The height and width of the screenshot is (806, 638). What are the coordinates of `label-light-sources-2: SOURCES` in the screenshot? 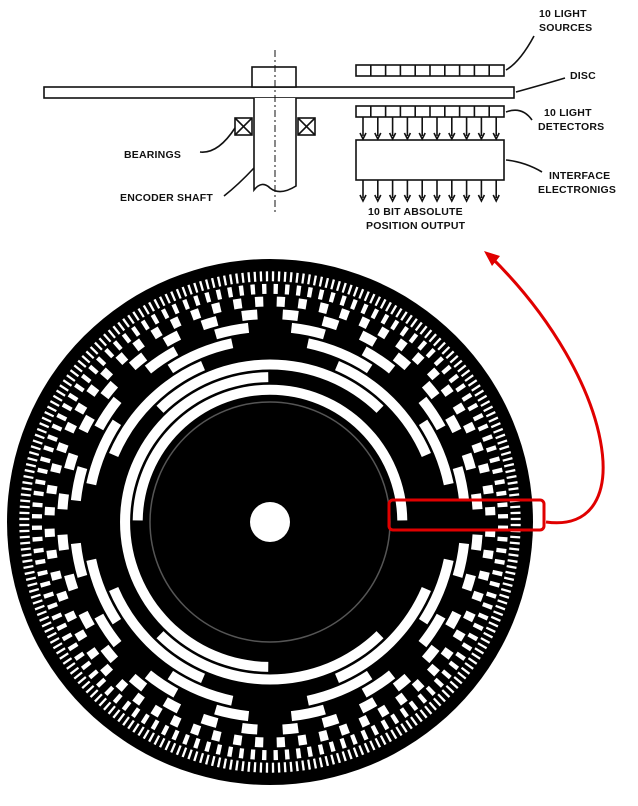 It's located at (565, 28).